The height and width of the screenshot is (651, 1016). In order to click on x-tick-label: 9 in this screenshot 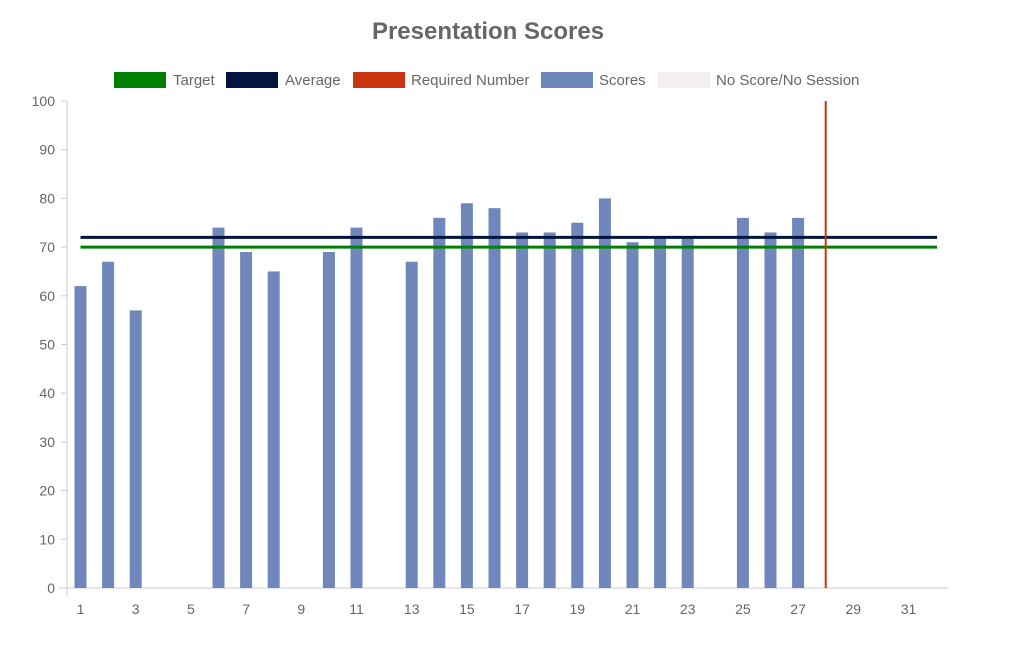, I will do `click(301, 609)`.